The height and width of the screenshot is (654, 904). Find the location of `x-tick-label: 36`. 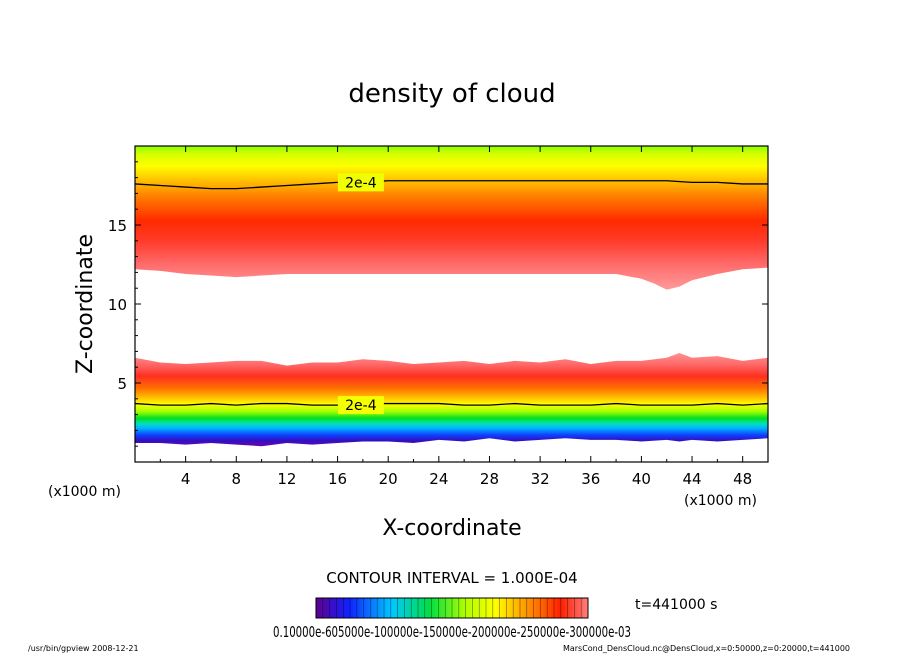

x-tick-label: 36 is located at coordinates (590, 479).